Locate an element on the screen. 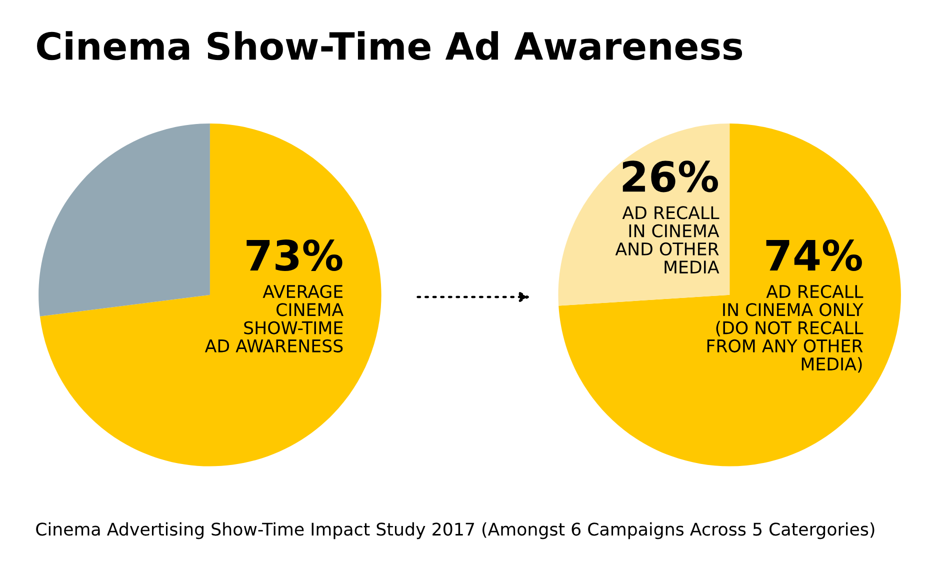  slice-label: AD RECALL IN CINEMA ONLY (DO NOT RECALL FROM ANY OTHER MEDIA) is located at coordinates (785, 328).